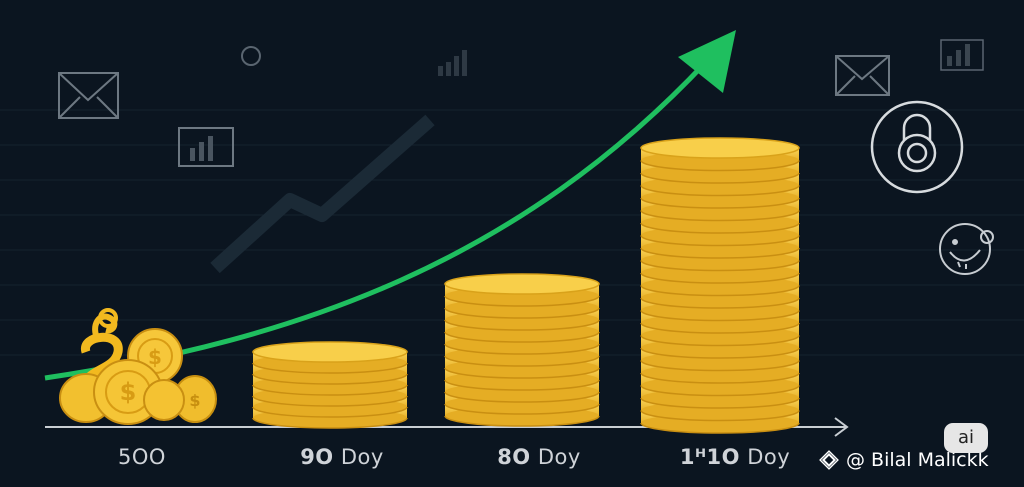 This screenshot has width=1024, height=487. Describe the element at coordinates (514, 457) in the screenshot. I see `label-number: 8O` at that location.